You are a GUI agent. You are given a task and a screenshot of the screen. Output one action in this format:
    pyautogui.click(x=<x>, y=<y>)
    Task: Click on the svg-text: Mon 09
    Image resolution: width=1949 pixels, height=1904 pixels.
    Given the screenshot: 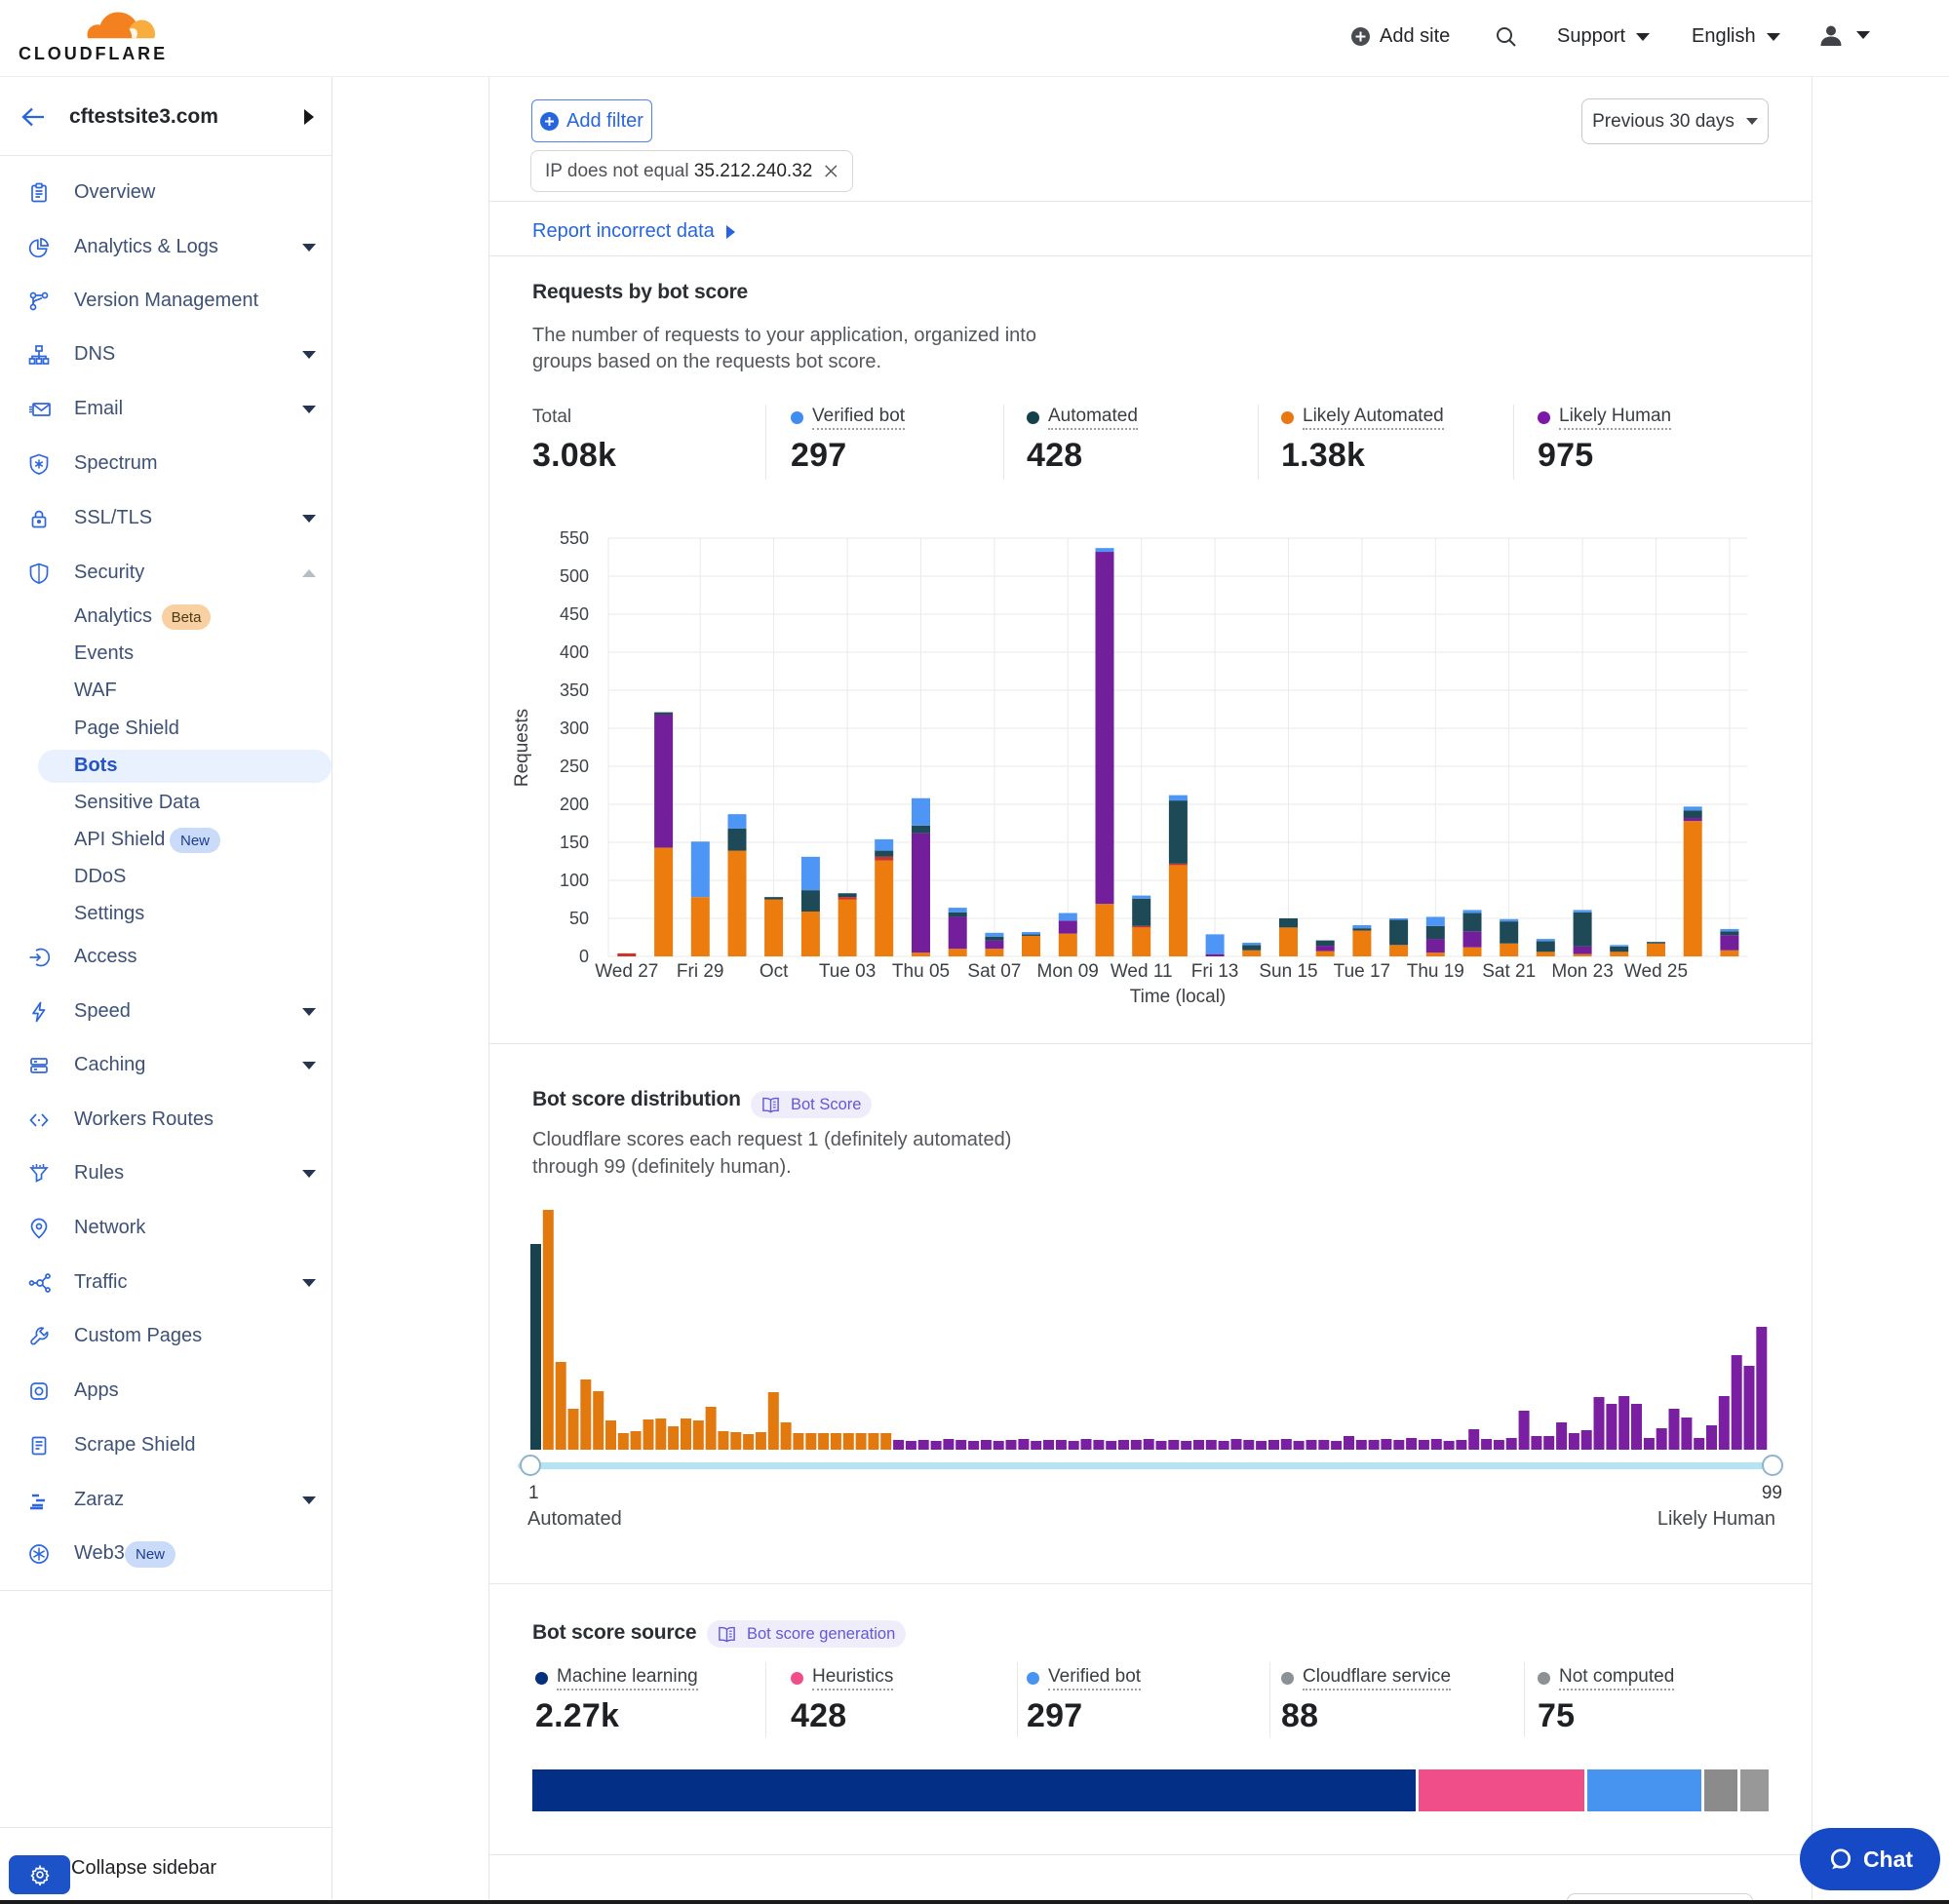 What is the action you would take?
    pyautogui.click(x=1068, y=971)
    